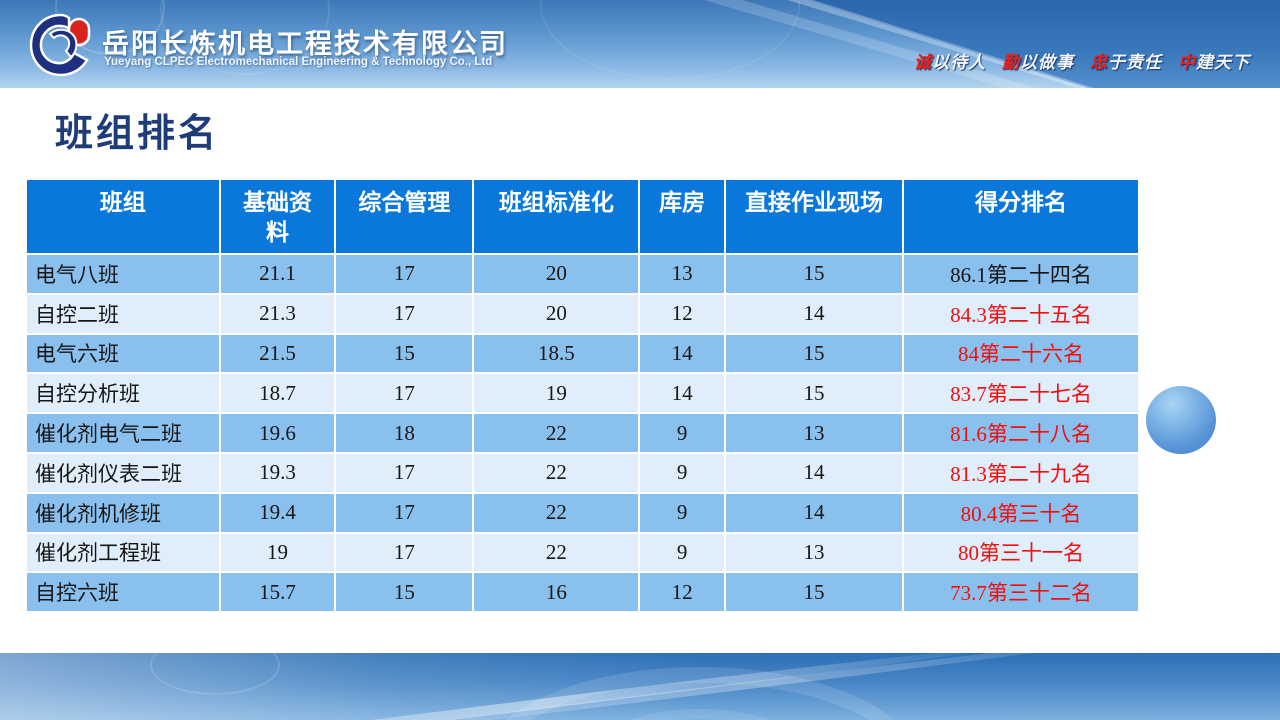 This screenshot has width=1280, height=720. I want to click on total-score-rank-cell: 84.3第二十五名, so click(1021, 313).